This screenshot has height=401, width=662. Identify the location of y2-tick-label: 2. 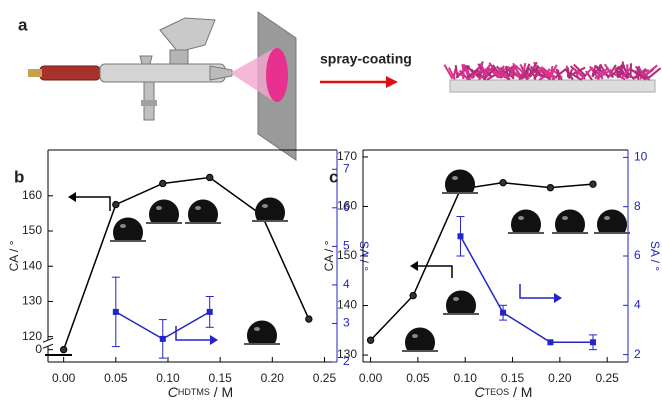
(346, 361).